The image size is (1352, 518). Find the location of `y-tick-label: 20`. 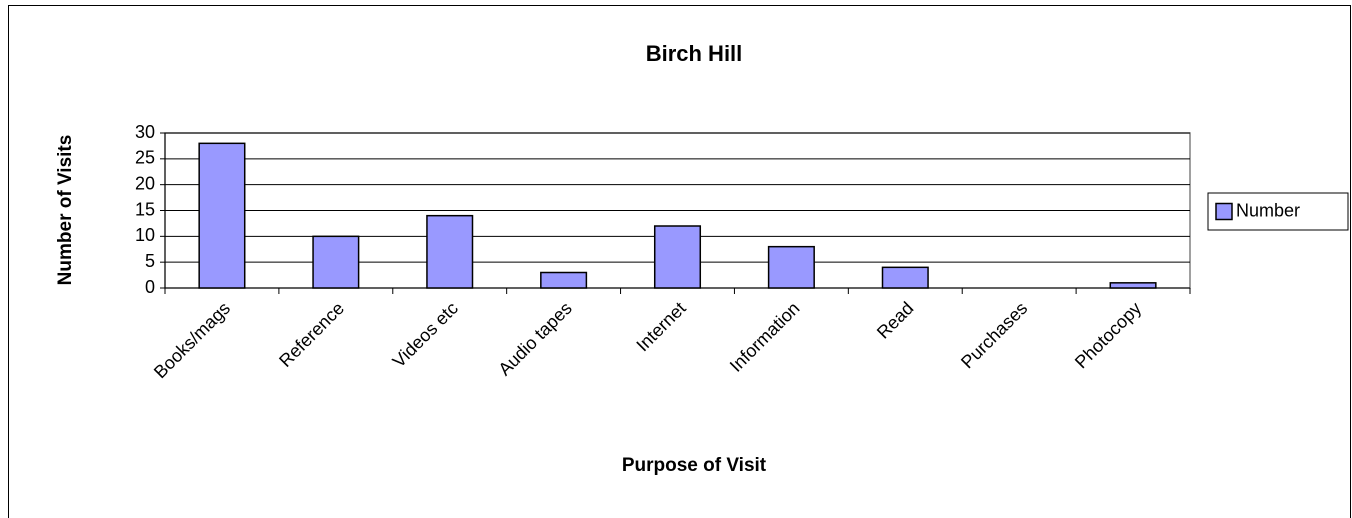

y-tick-label: 20 is located at coordinates (145, 183).